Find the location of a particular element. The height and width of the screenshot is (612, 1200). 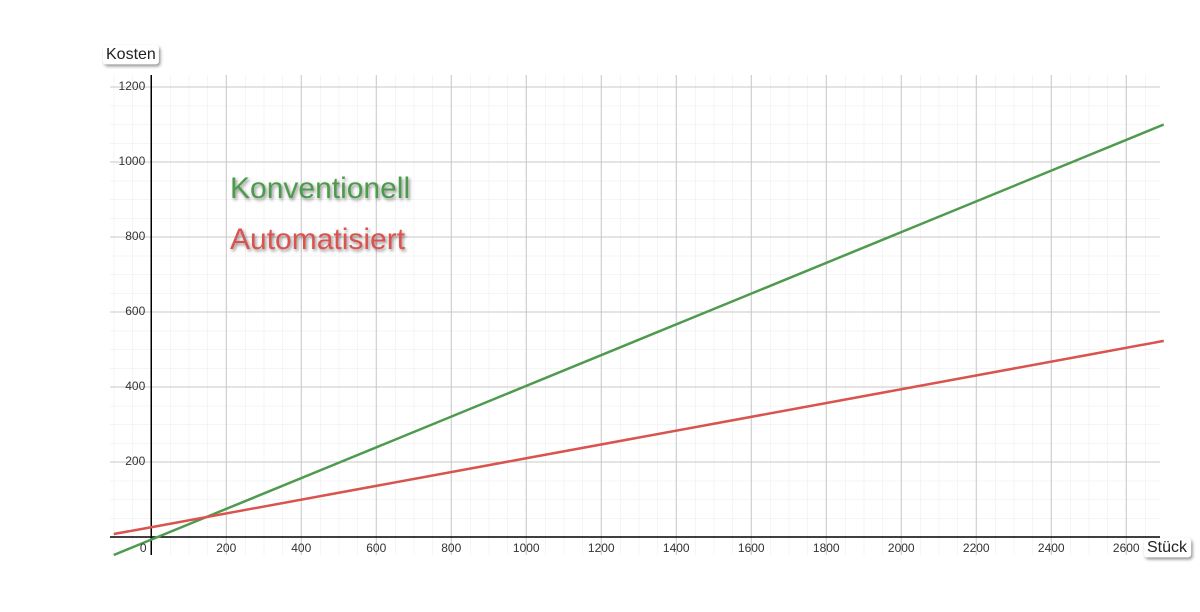

x-tick-label: 1800 is located at coordinates (826, 548).